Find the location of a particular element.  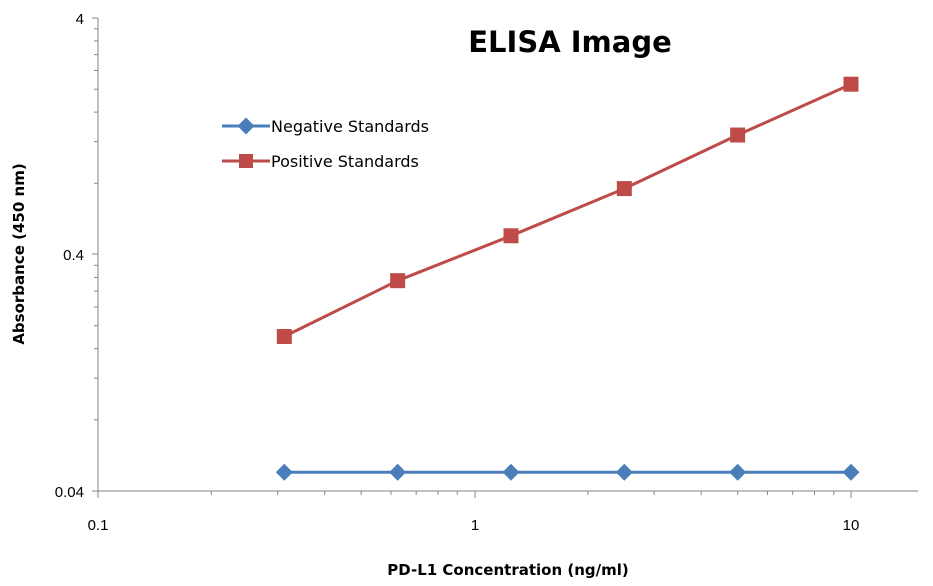

x-axis-title: PD-L1 Concentration (ng/ml) is located at coordinates (508, 570).